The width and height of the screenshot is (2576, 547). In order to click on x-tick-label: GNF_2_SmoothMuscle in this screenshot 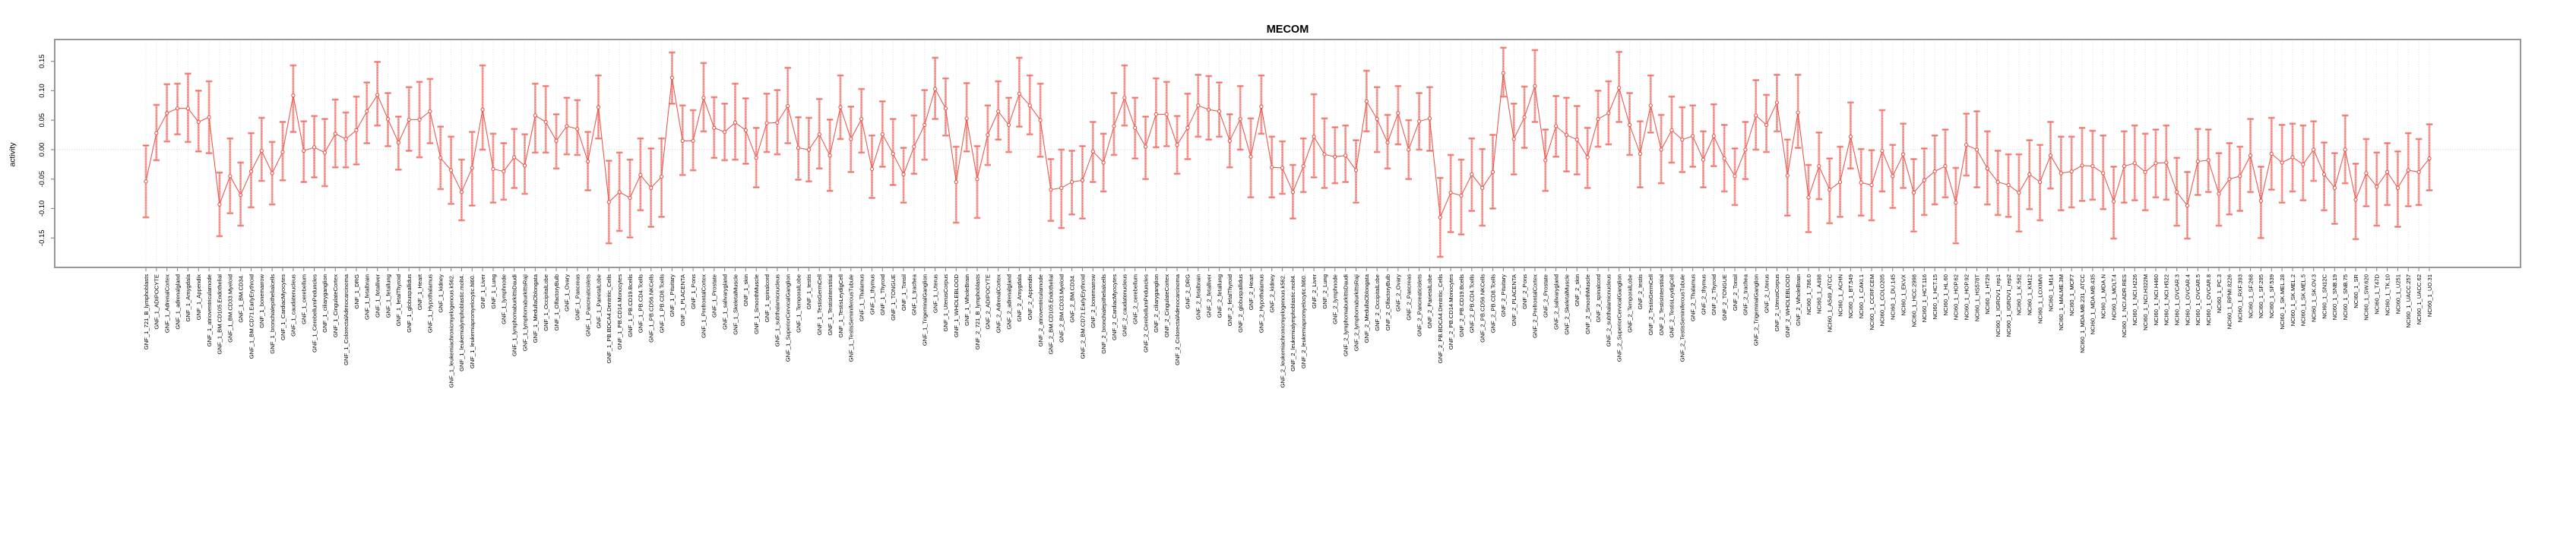, I will do `click(1587, 304)`.